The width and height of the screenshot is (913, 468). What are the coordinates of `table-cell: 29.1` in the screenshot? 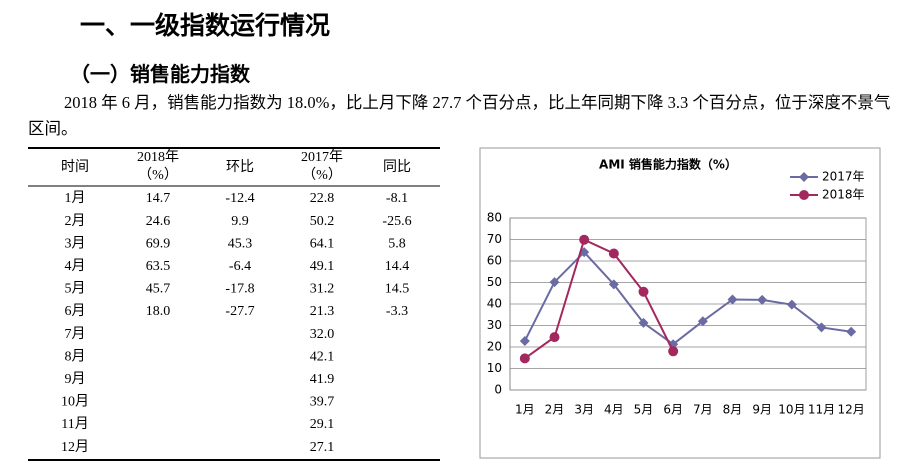 It's located at (322, 424).